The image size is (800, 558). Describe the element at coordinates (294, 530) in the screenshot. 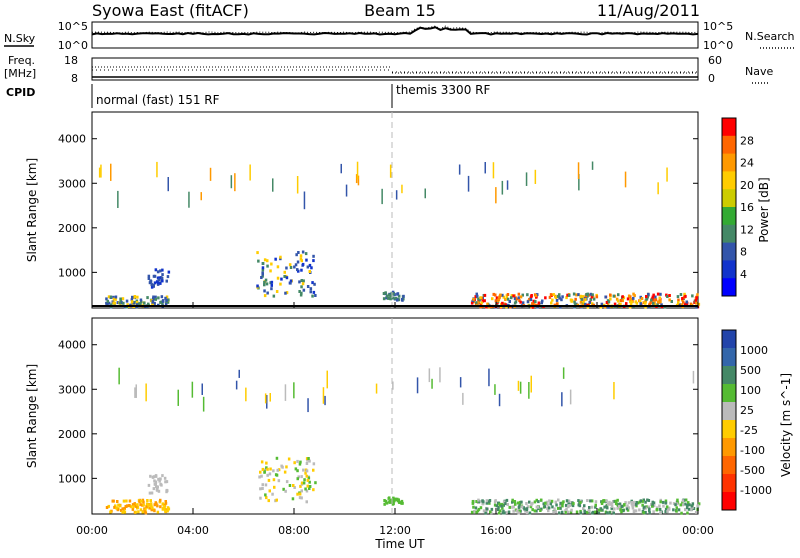

I see `time-tick-label: 08:00` at that location.